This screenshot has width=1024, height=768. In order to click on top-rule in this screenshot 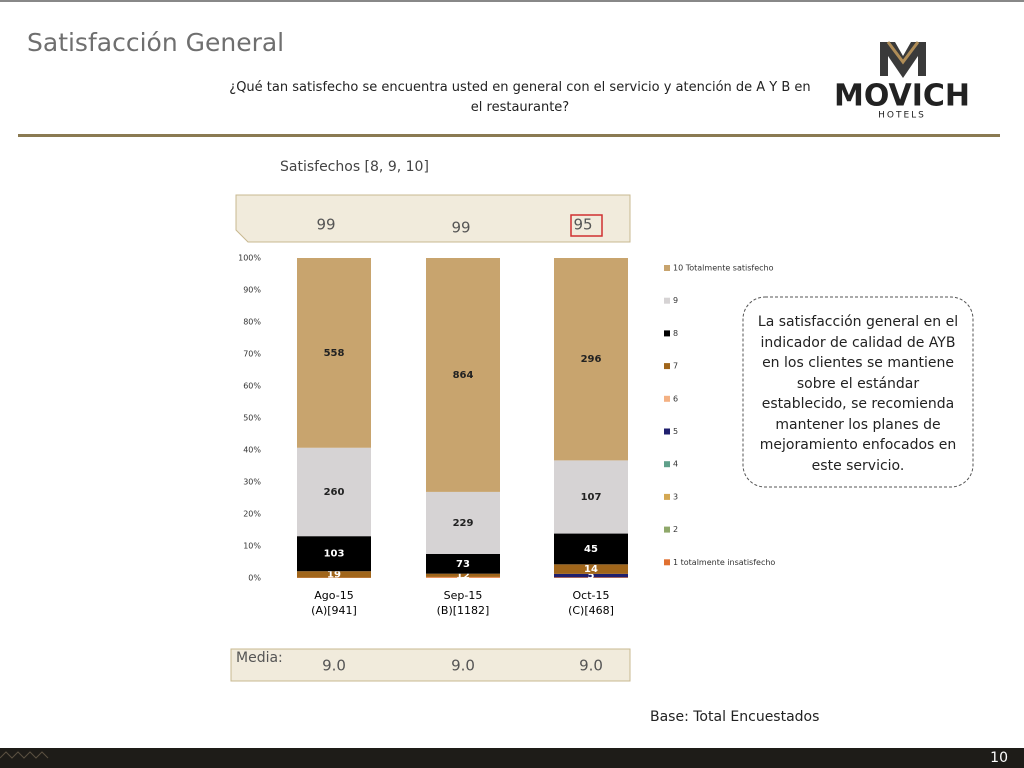, I will do `click(512, 1)`.